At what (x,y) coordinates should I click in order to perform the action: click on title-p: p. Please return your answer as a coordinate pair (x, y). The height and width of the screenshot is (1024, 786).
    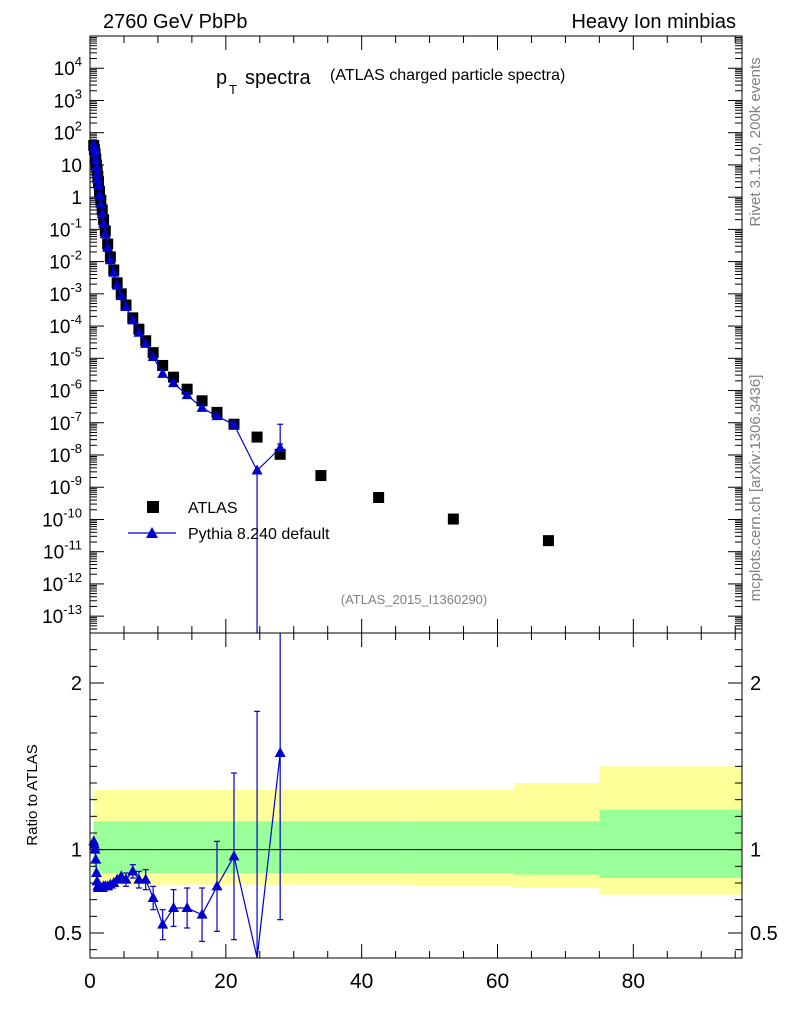
    Looking at the image, I should click on (221, 78).